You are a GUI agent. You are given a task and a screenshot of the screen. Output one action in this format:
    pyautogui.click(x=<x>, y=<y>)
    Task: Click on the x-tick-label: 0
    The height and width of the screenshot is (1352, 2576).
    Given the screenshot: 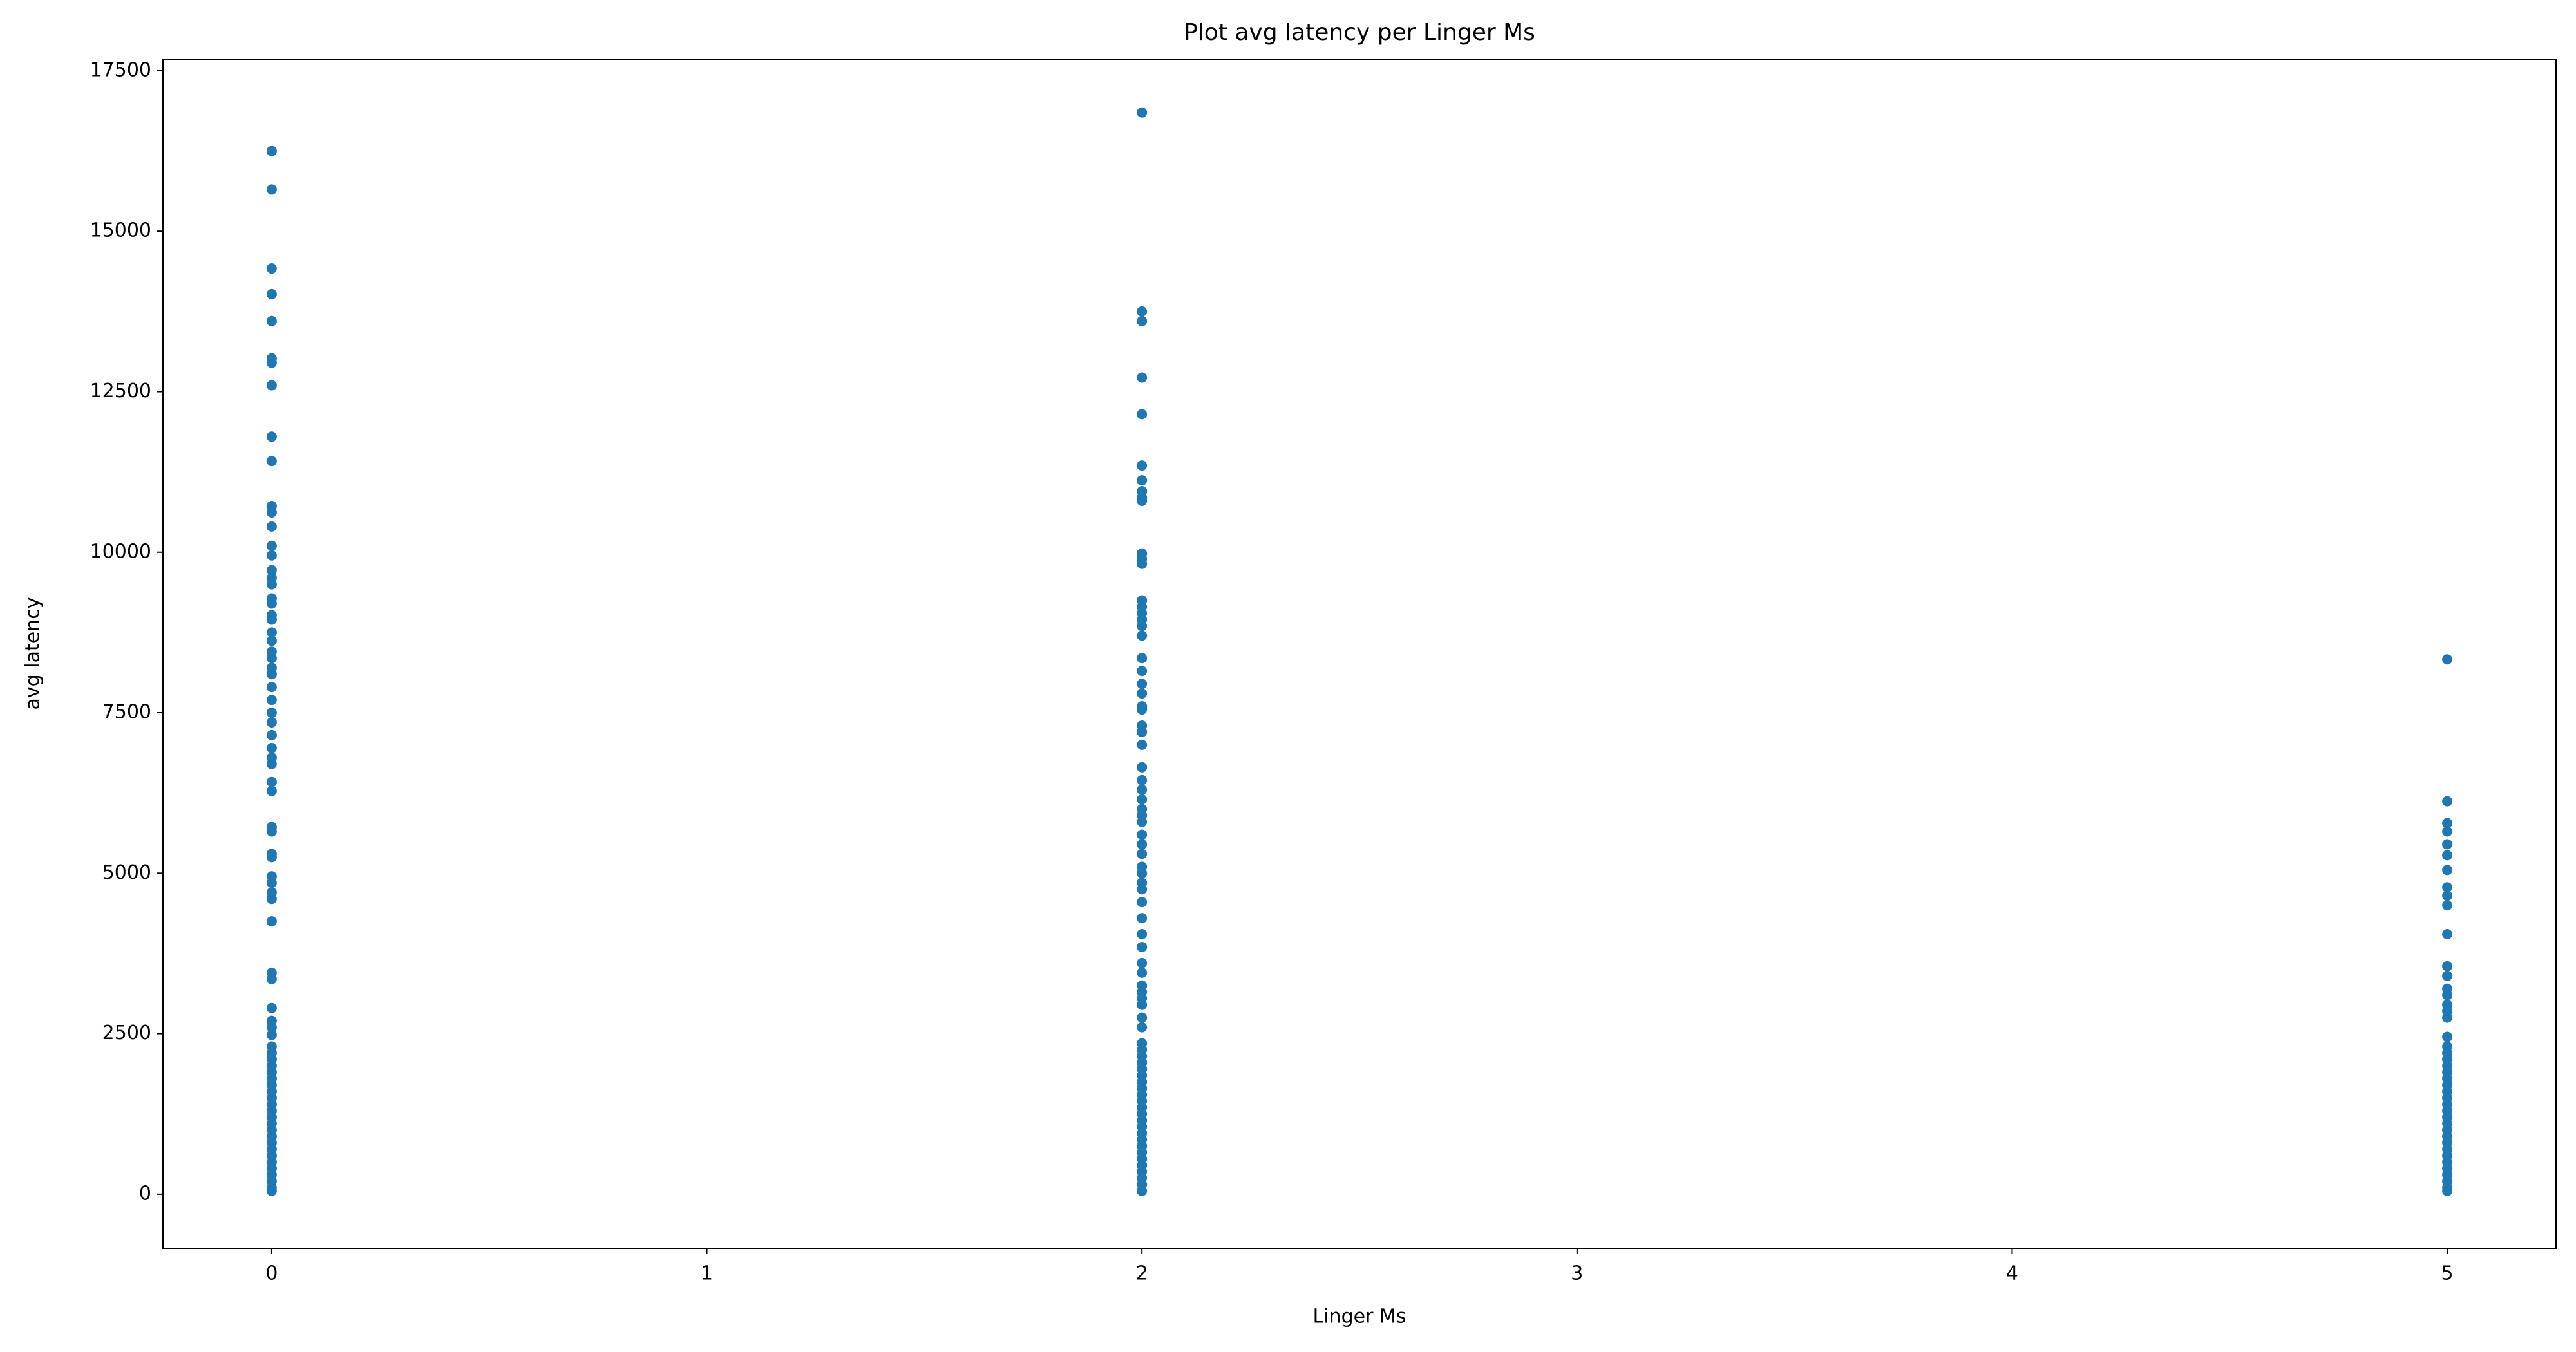 What is the action you would take?
    pyautogui.click(x=271, y=1274)
    